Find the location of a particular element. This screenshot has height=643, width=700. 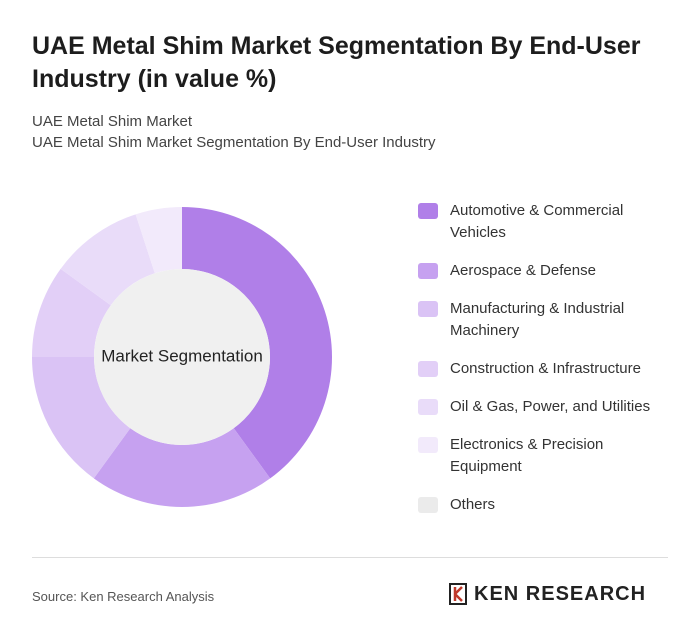

divider is located at coordinates (350, 557).